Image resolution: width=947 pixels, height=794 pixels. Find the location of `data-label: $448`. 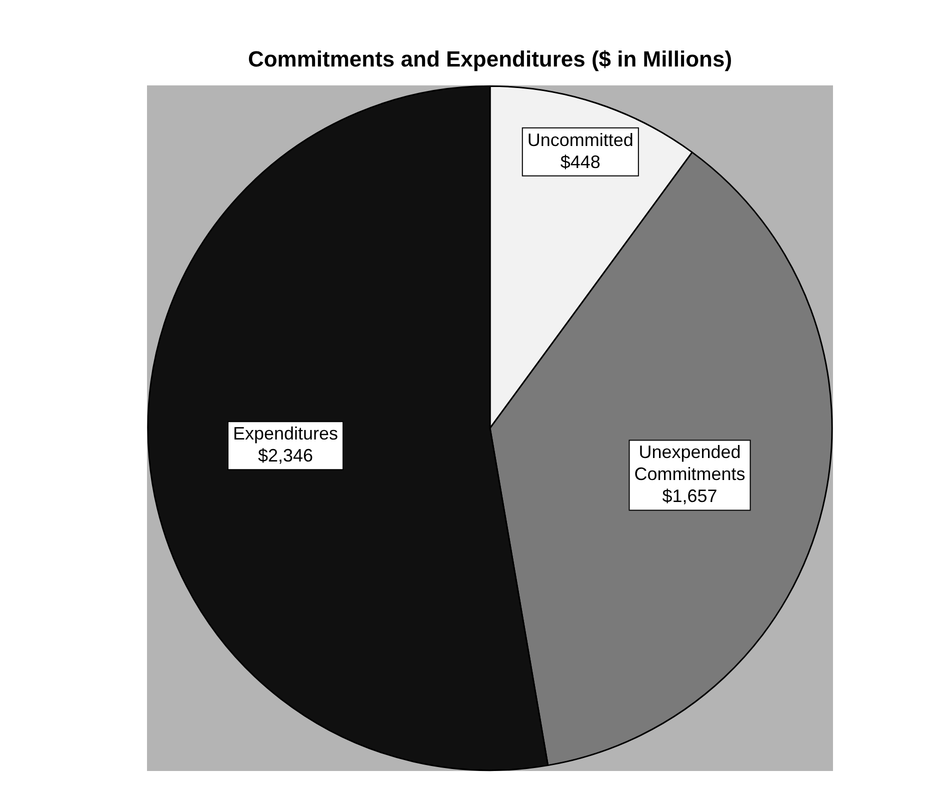

data-label: $448 is located at coordinates (580, 162).